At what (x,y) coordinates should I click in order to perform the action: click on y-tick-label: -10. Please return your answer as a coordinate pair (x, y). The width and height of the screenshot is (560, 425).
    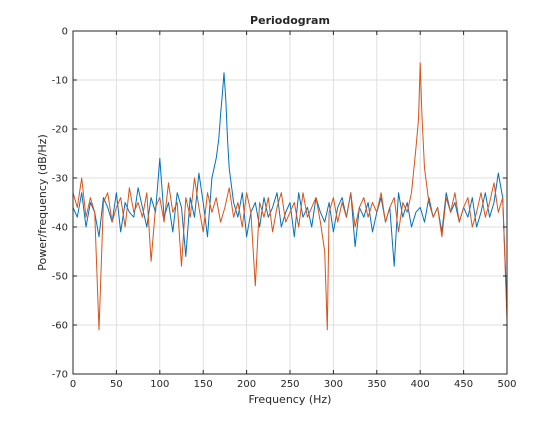
    Looking at the image, I should click on (60, 81).